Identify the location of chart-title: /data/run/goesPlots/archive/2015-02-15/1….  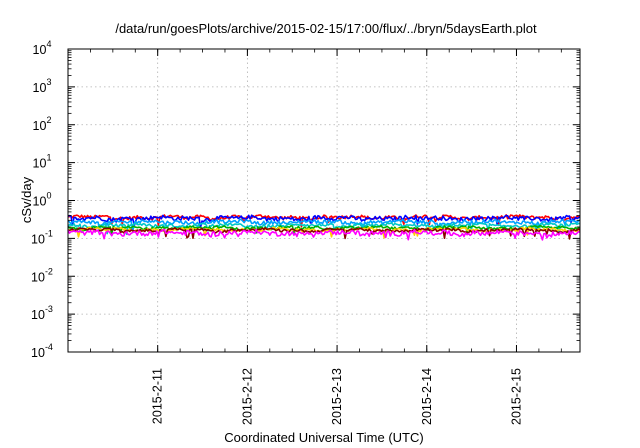
(326, 28).